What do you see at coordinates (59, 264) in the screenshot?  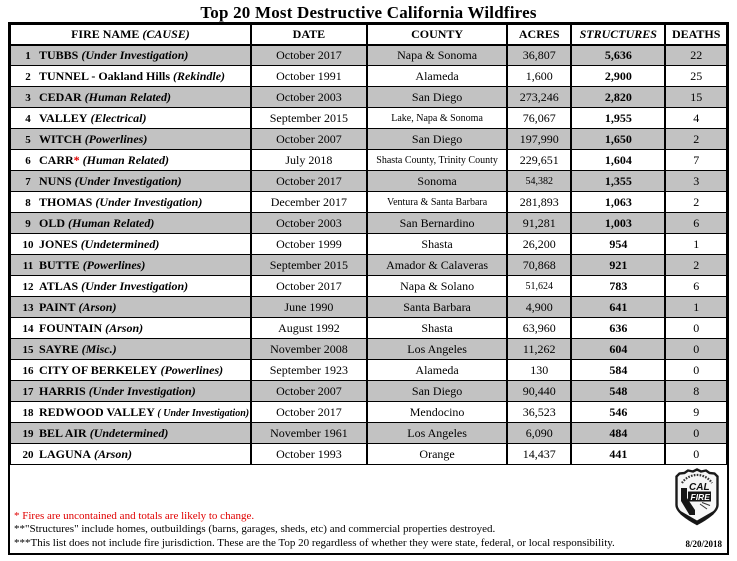 I see `fire-name: BUTTE` at bounding box center [59, 264].